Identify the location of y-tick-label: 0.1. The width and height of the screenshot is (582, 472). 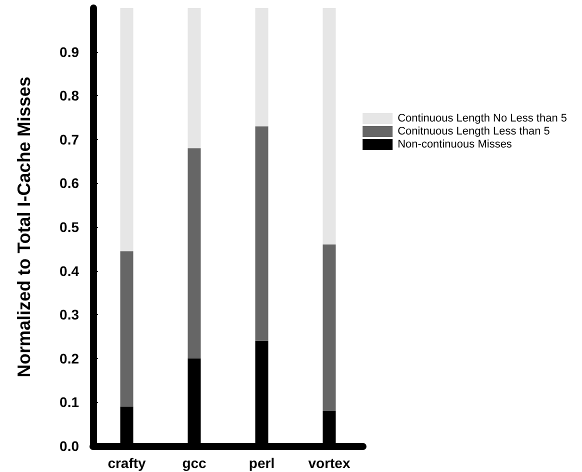
(70, 402).